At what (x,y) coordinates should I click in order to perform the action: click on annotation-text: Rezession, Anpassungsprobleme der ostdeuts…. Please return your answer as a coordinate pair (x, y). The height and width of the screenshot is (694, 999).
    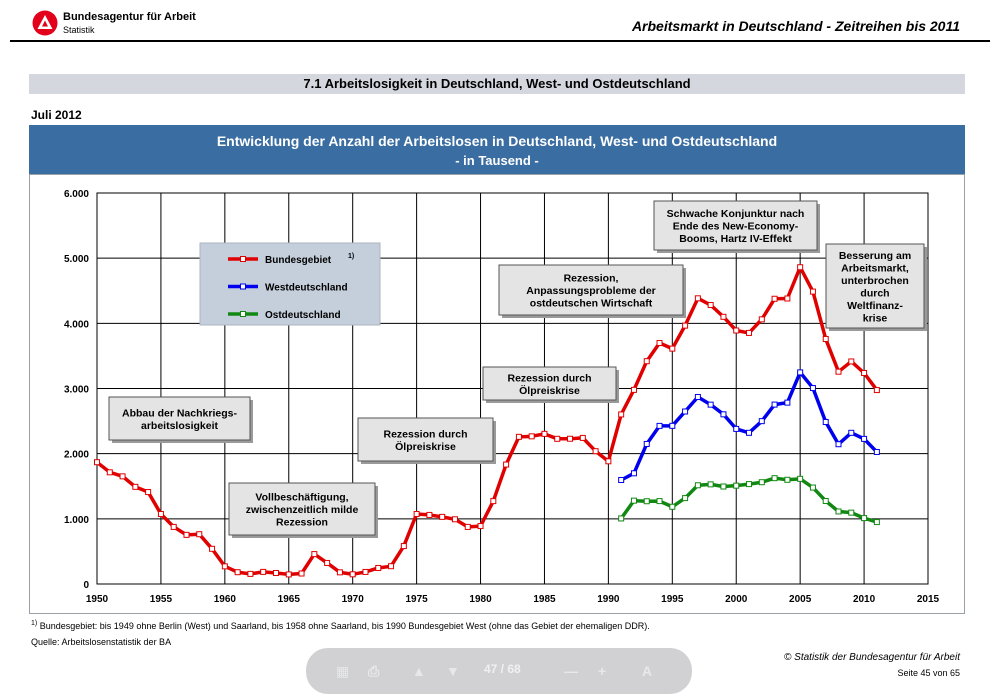
    Looking at the image, I should click on (591, 291).